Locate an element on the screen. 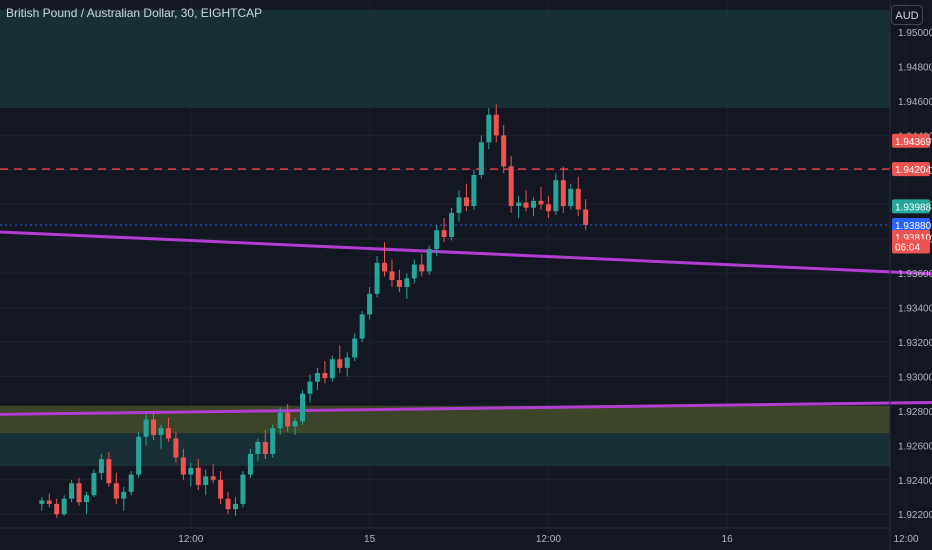 The height and width of the screenshot is (550, 932). y-tick-label: 1.94600 is located at coordinates (915, 102).